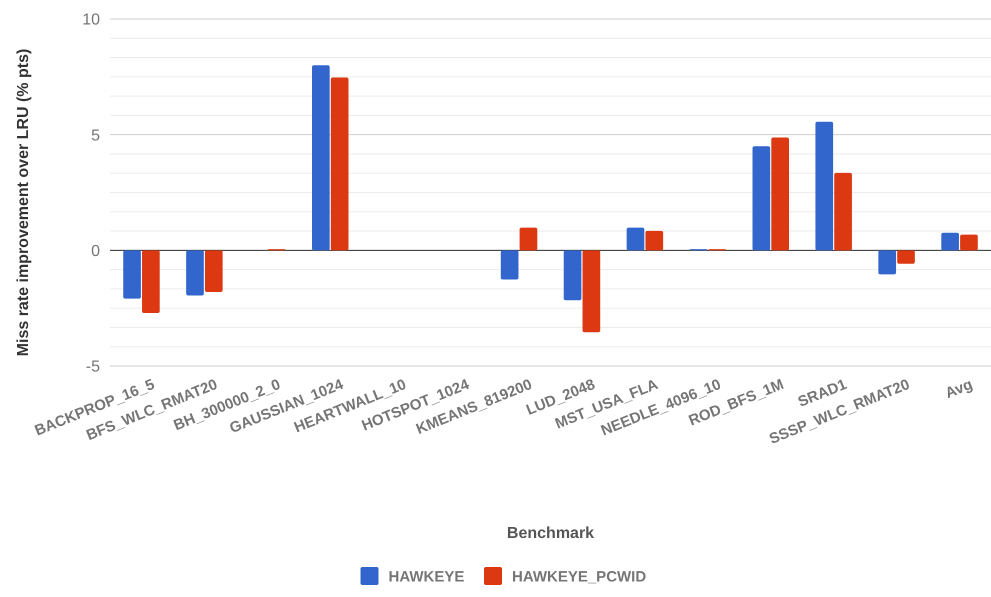 Image resolution: width=991 pixels, height=597 pixels. Describe the element at coordinates (959, 389) in the screenshot. I see `x-tick-label: Avg` at that location.